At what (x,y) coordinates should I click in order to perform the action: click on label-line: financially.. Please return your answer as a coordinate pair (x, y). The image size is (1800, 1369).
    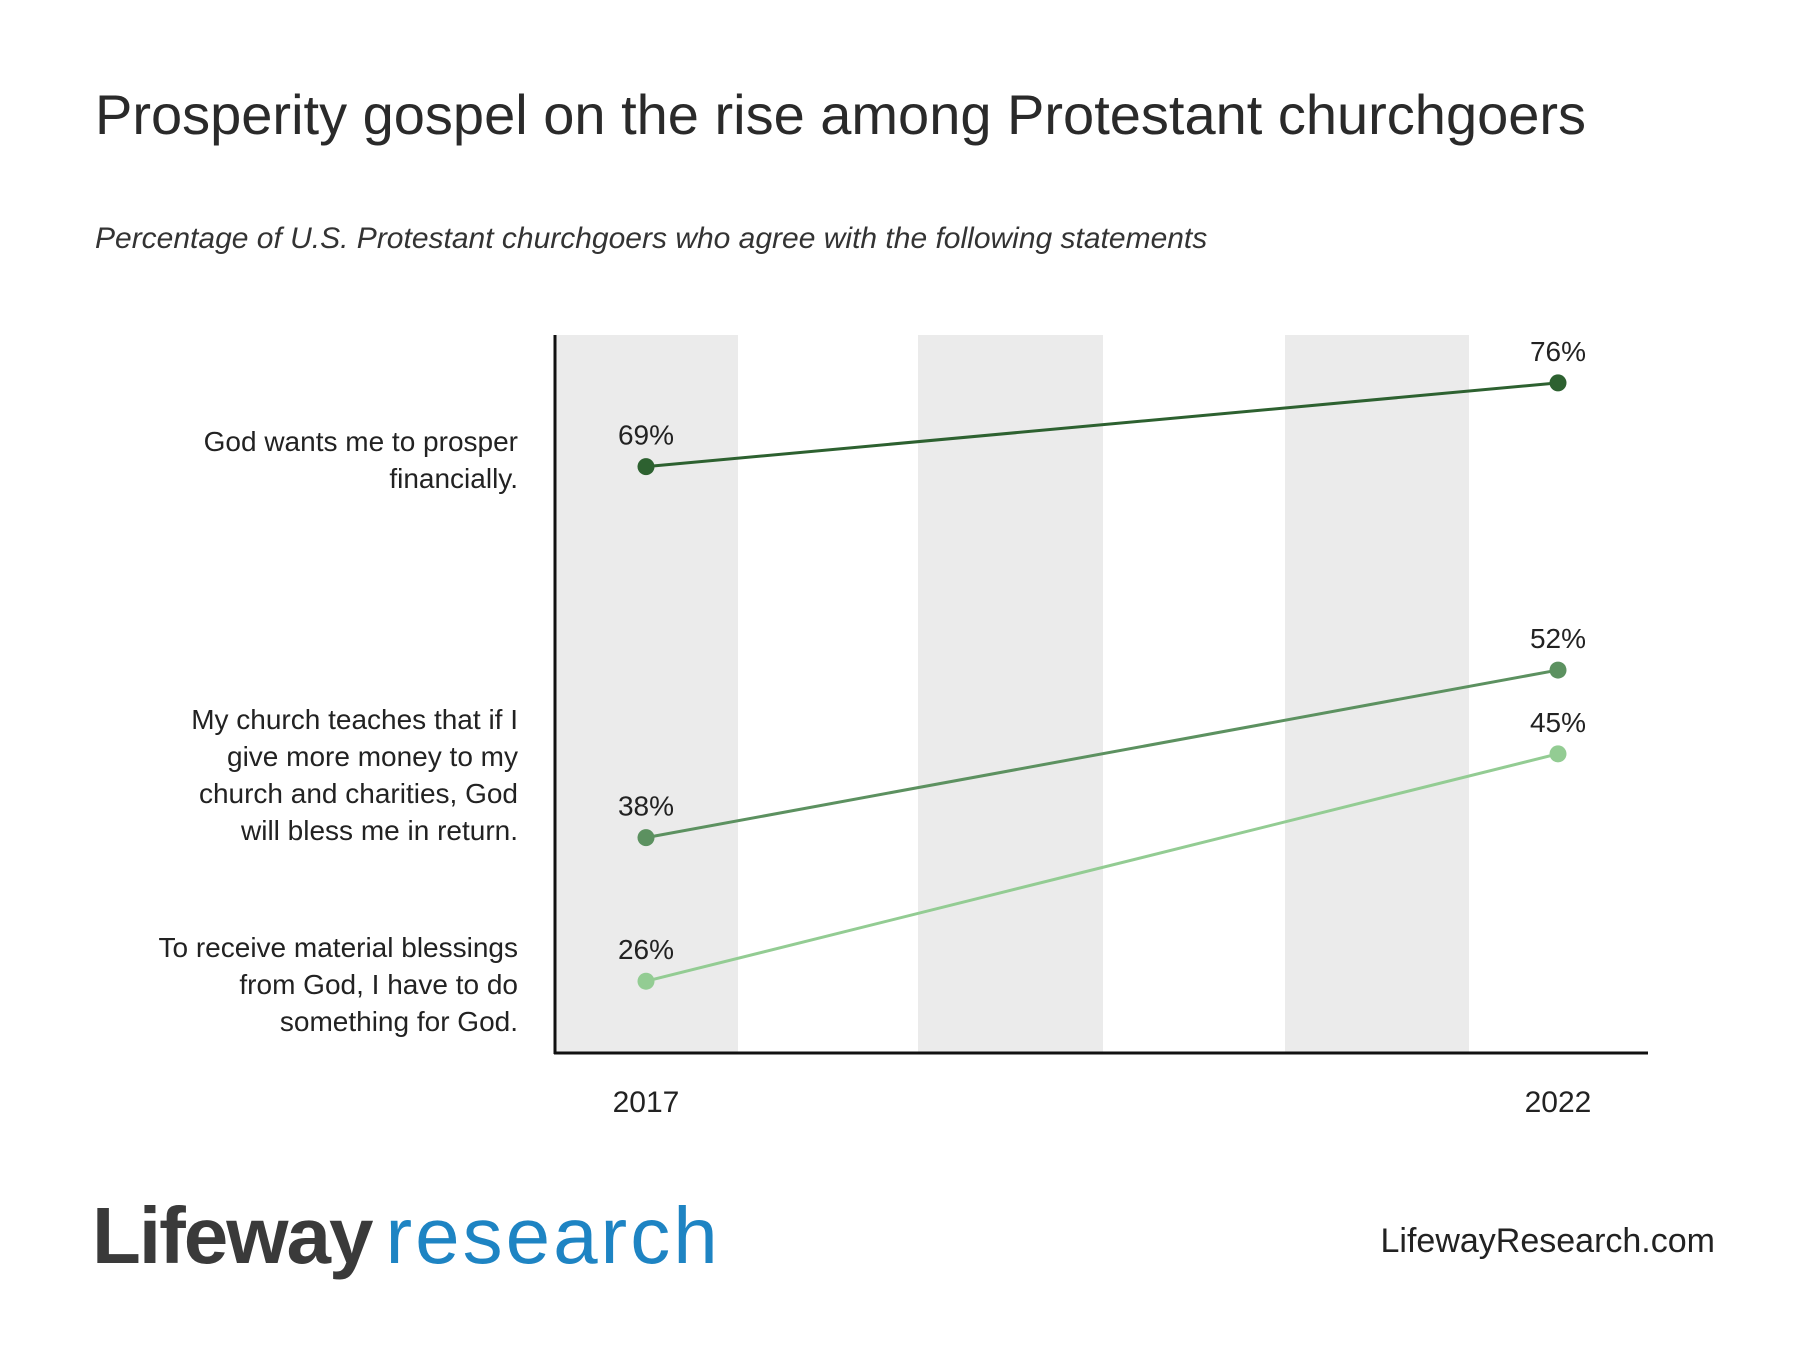
    Looking at the image, I should click on (453, 478).